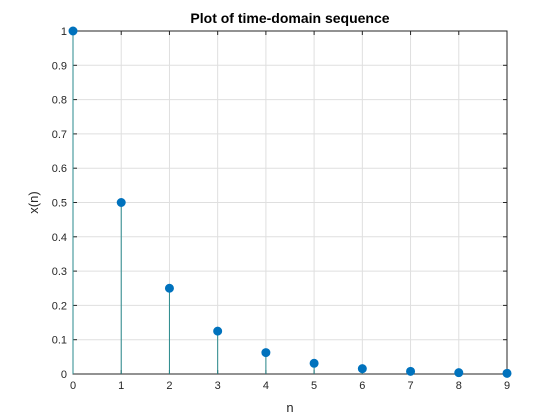 The image size is (560, 420). I want to click on y-tick-label: 0.9, so click(59, 66).